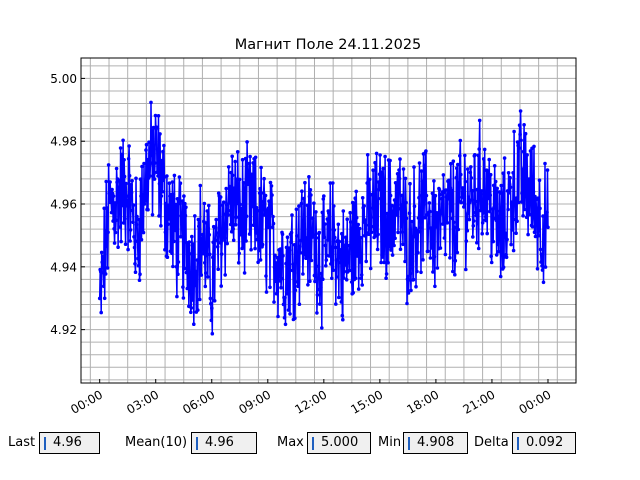 The width and height of the screenshot is (640, 480). Describe the element at coordinates (224, 443) in the screenshot. I see `mean-field: 4.96` at that location.